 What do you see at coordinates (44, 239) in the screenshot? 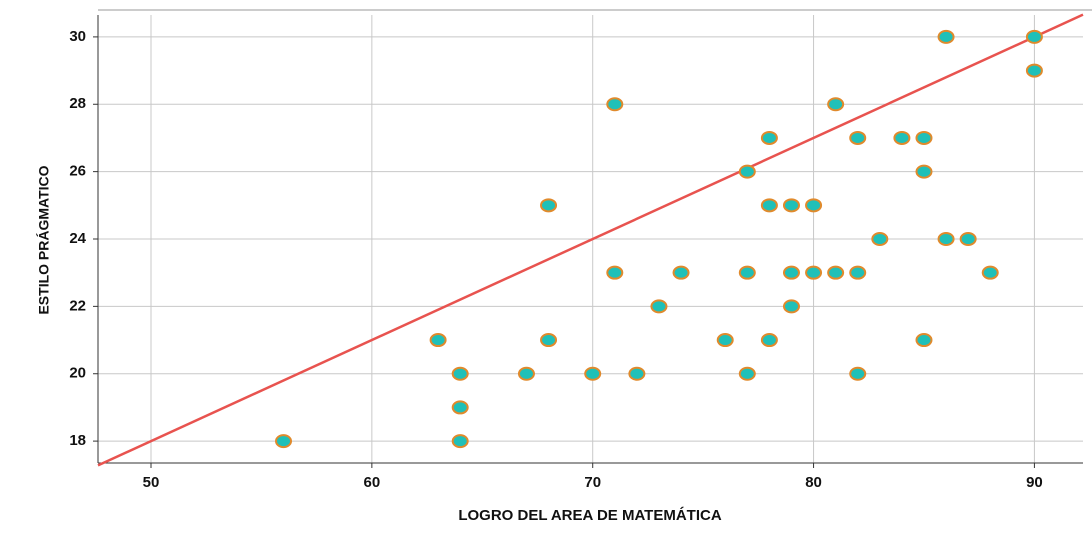
I see `y-axis-title: ESTILO PRÁGMATICO` at bounding box center [44, 239].